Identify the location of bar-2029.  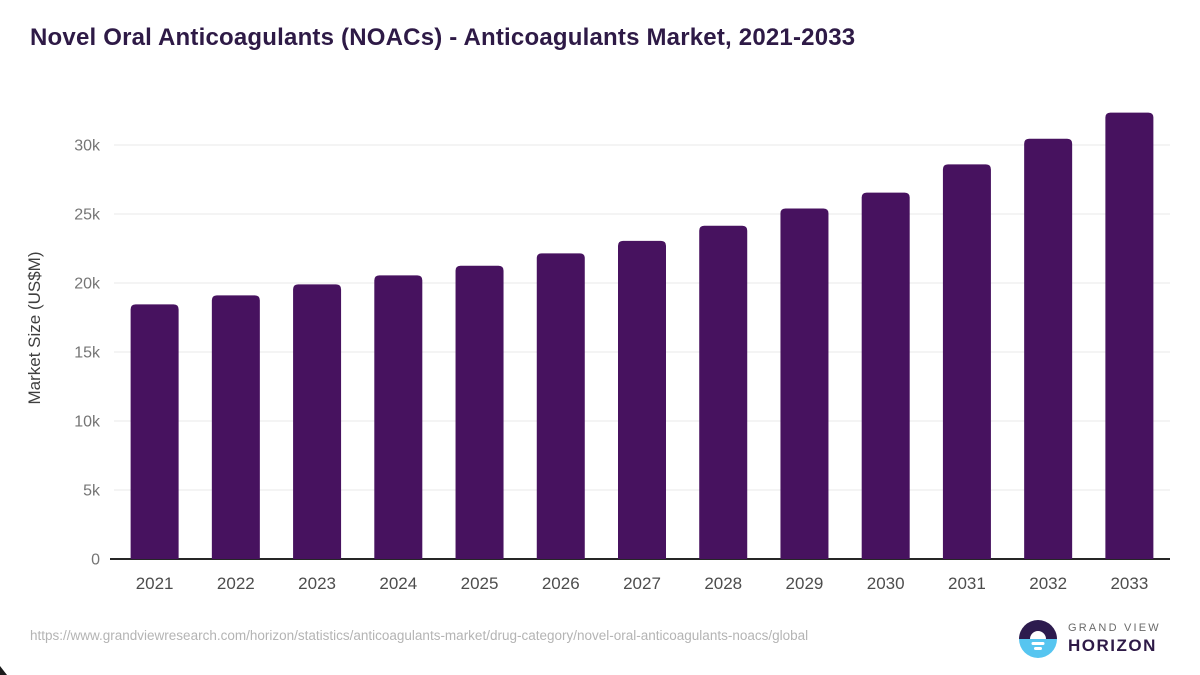
(804, 384).